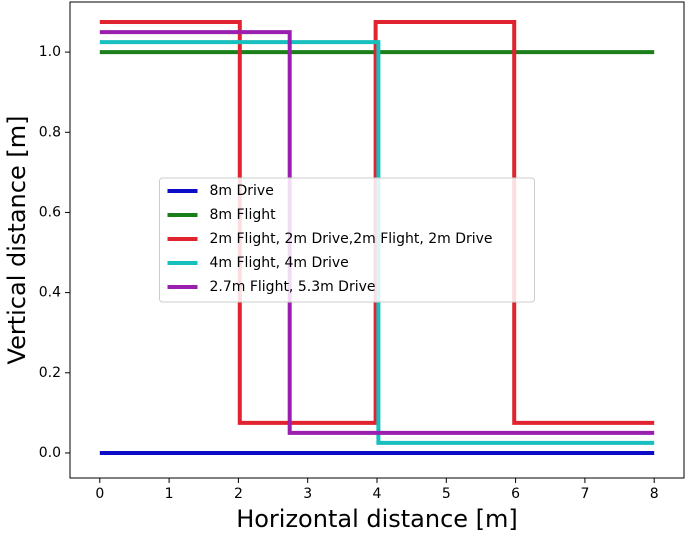 The height and width of the screenshot is (536, 685). What do you see at coordinates (446, 494) in the screenshot?
I see `x-tick-label: 5` at bounding box center [446, 494].